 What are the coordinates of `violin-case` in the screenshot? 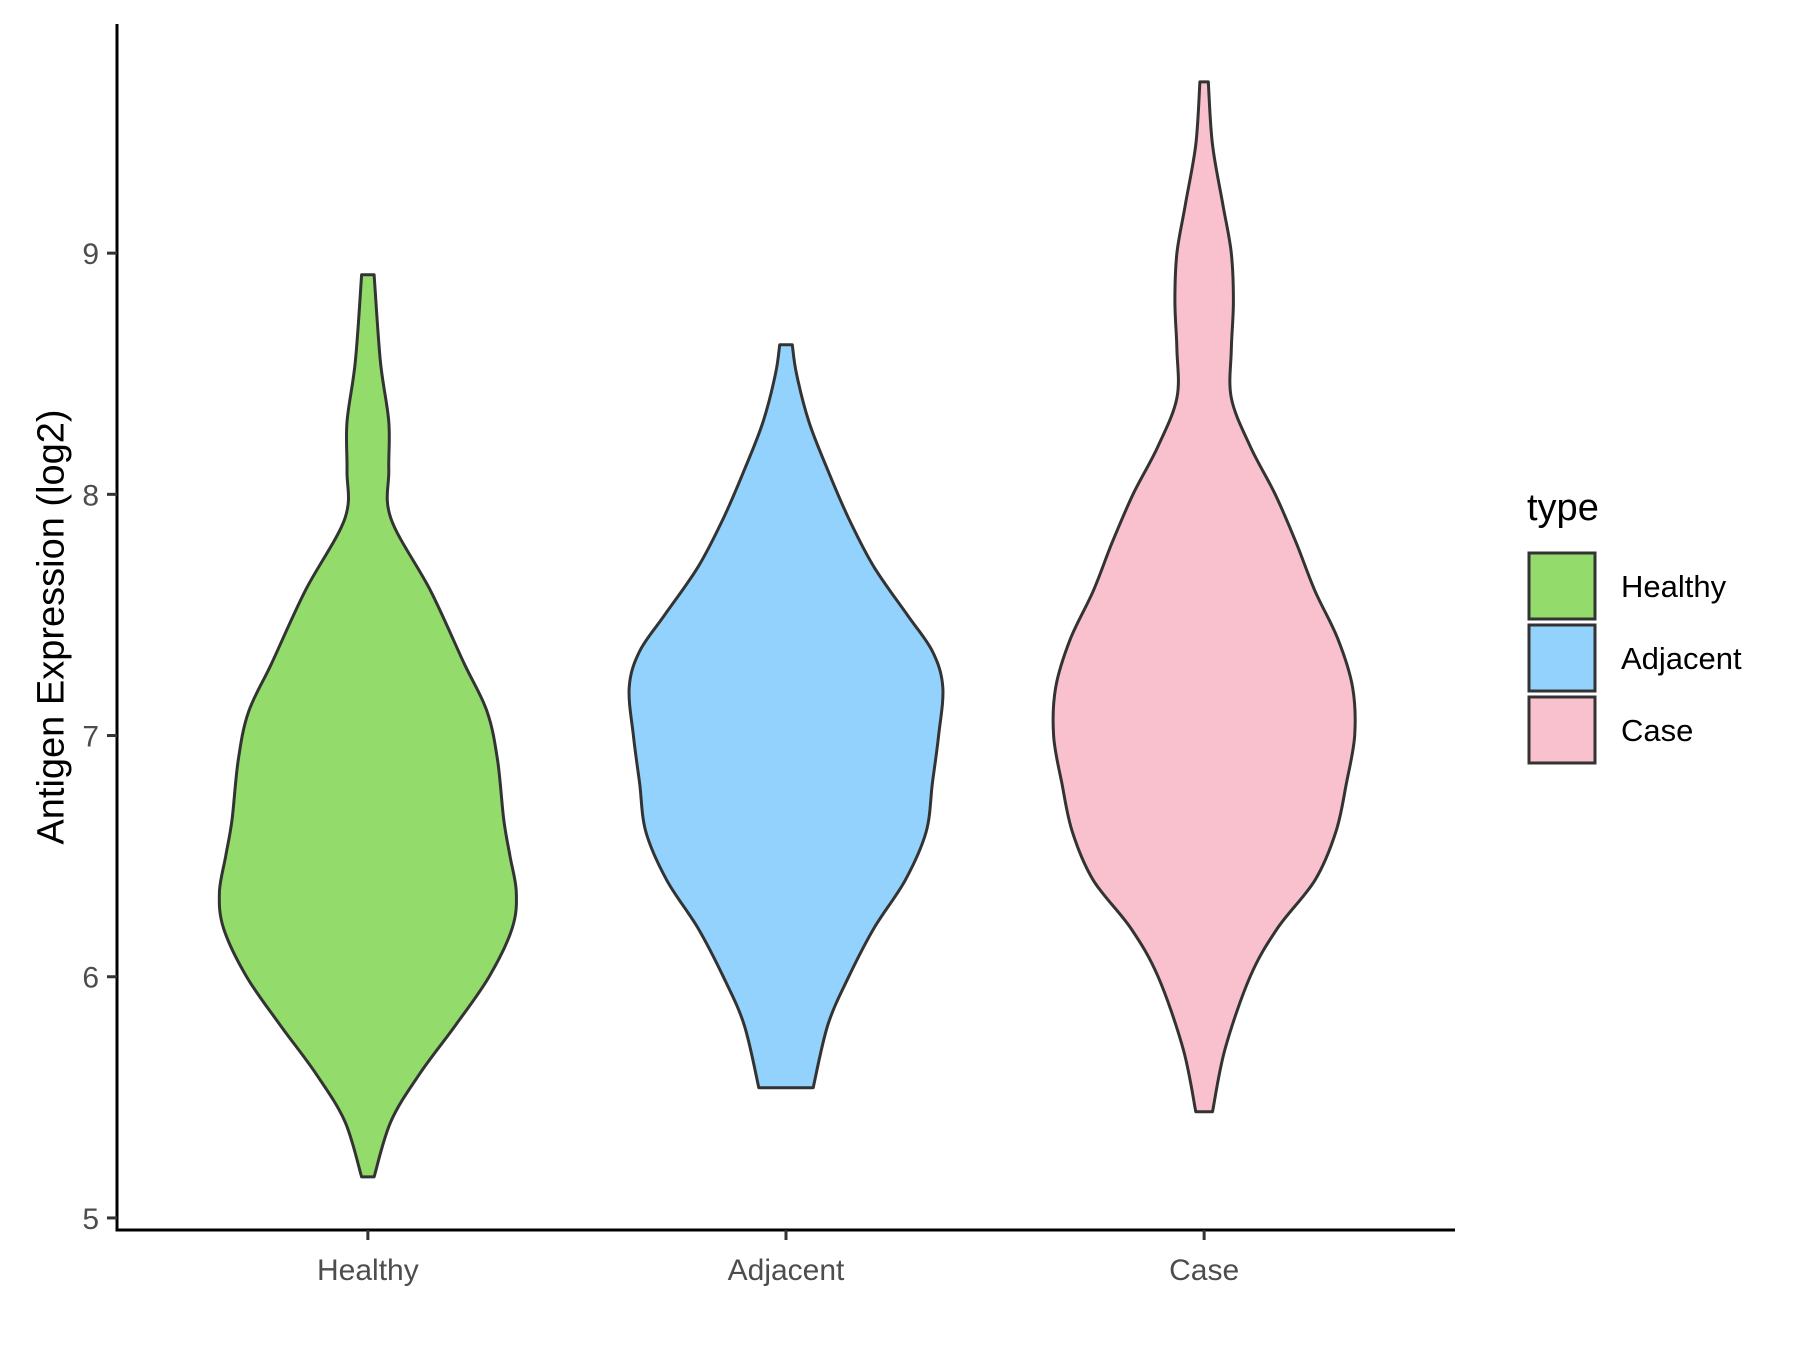 It's located at (1204, 597).